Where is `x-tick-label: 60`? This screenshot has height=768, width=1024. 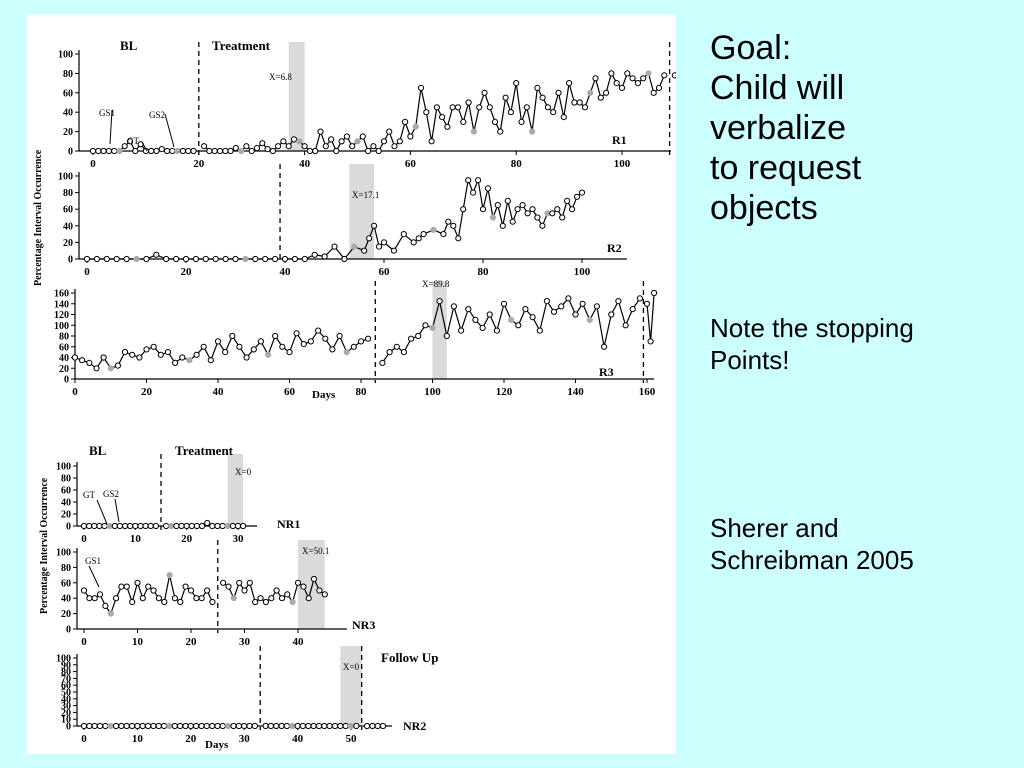
x-tick-label: 60 is located at coordinates (411, 164).